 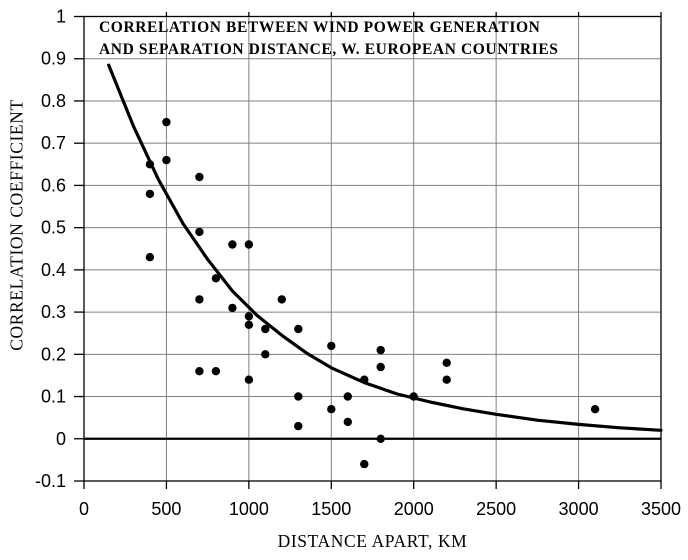 What do you see at coordinates (53, 397) in the screenshot?
I see `y-tick-label: 0.1` at bounding box center [53, 397].